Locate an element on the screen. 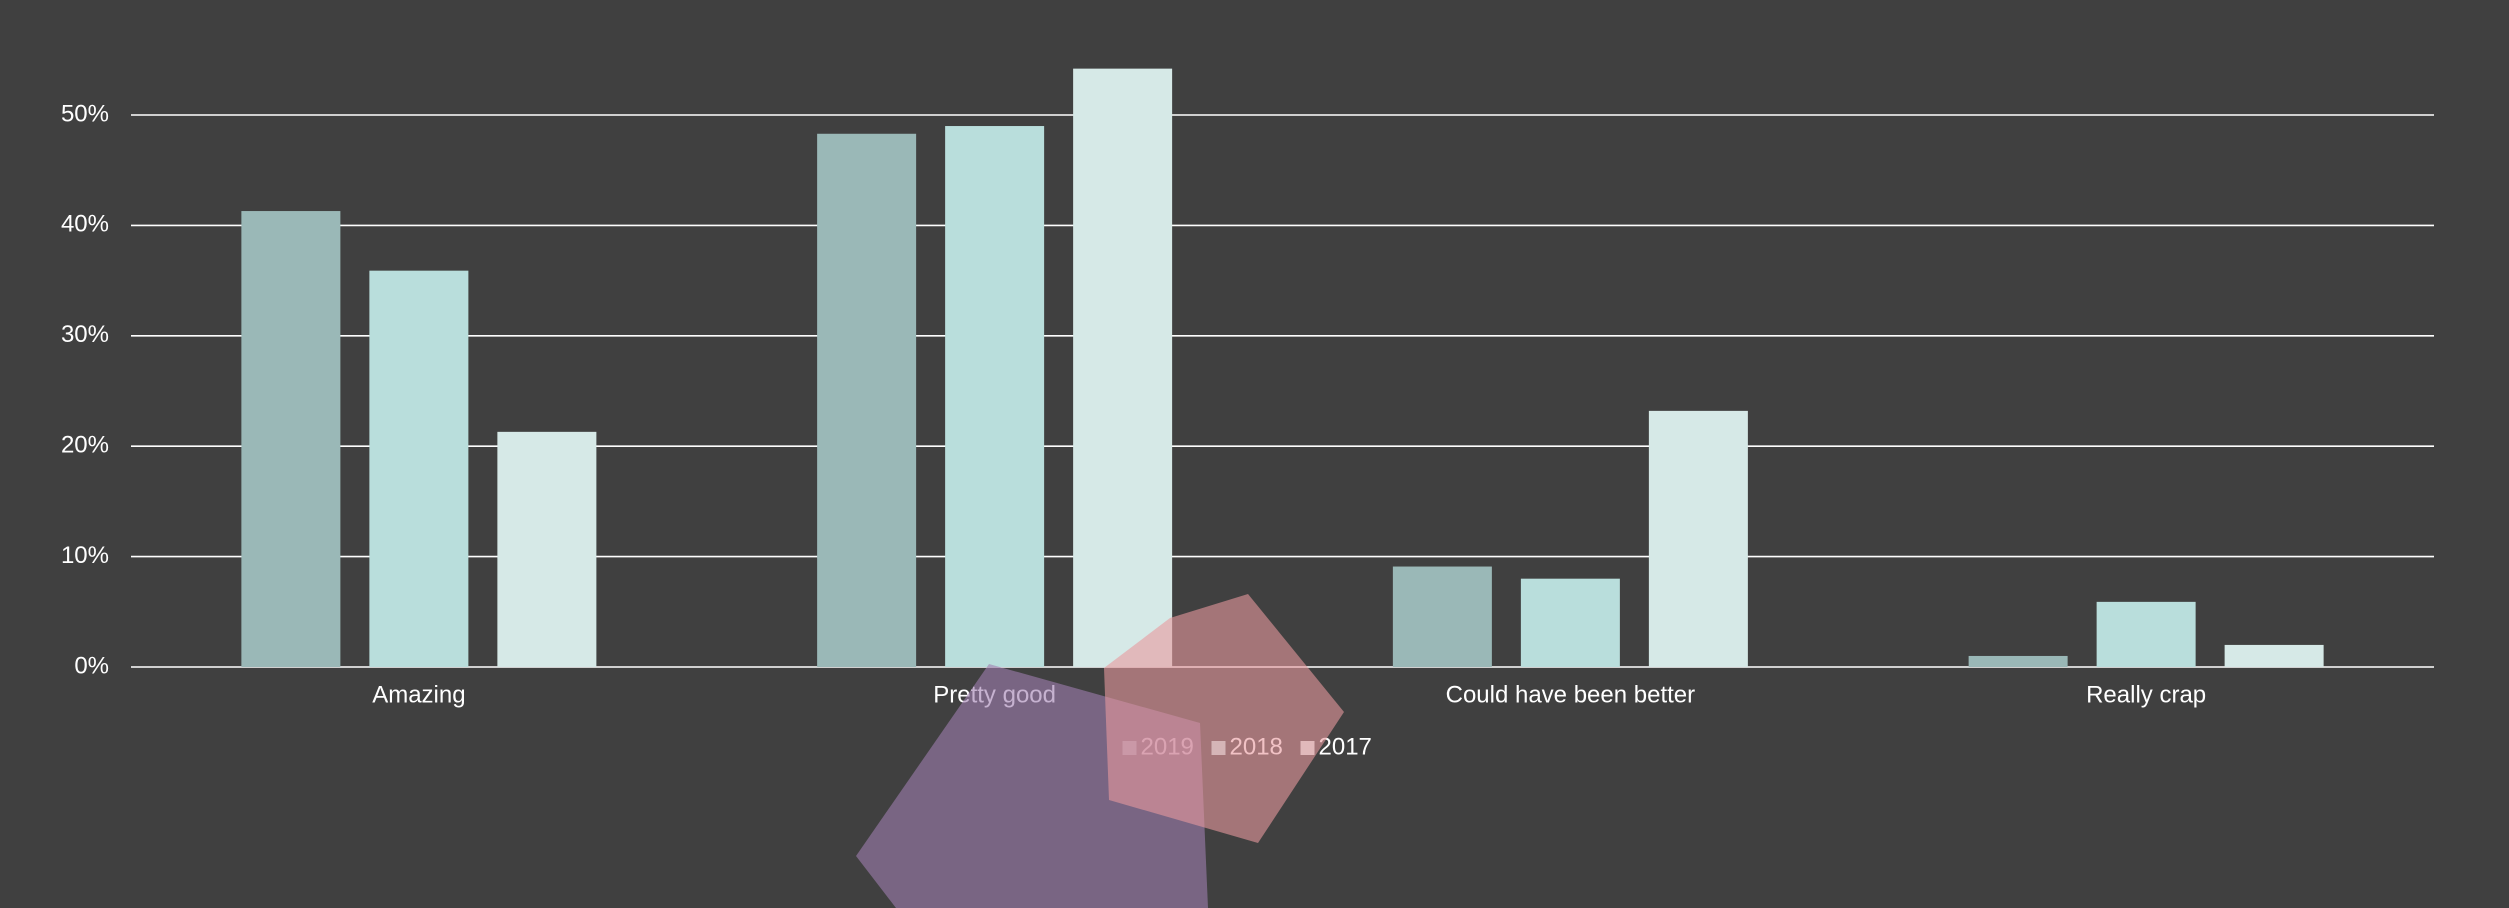  legend-label: 2017 is located at coordinates (1345, 746).